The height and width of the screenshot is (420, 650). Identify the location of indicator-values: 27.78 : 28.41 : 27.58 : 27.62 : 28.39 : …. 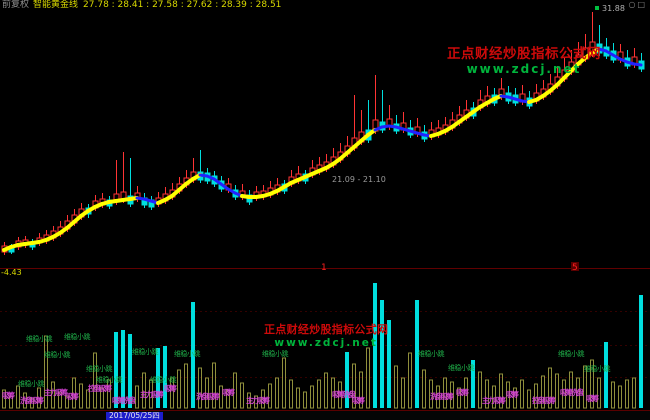
(182, 5).